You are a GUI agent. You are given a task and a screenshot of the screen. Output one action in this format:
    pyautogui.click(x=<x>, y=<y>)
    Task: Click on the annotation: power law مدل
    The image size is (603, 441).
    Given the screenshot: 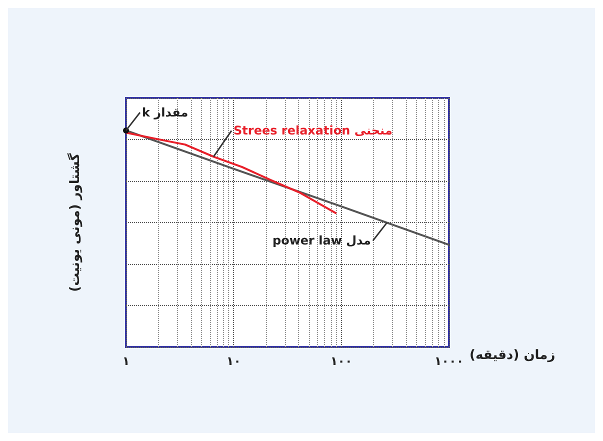 What is the action you would take?
    pyautogui.click(x=321, y=241)
    